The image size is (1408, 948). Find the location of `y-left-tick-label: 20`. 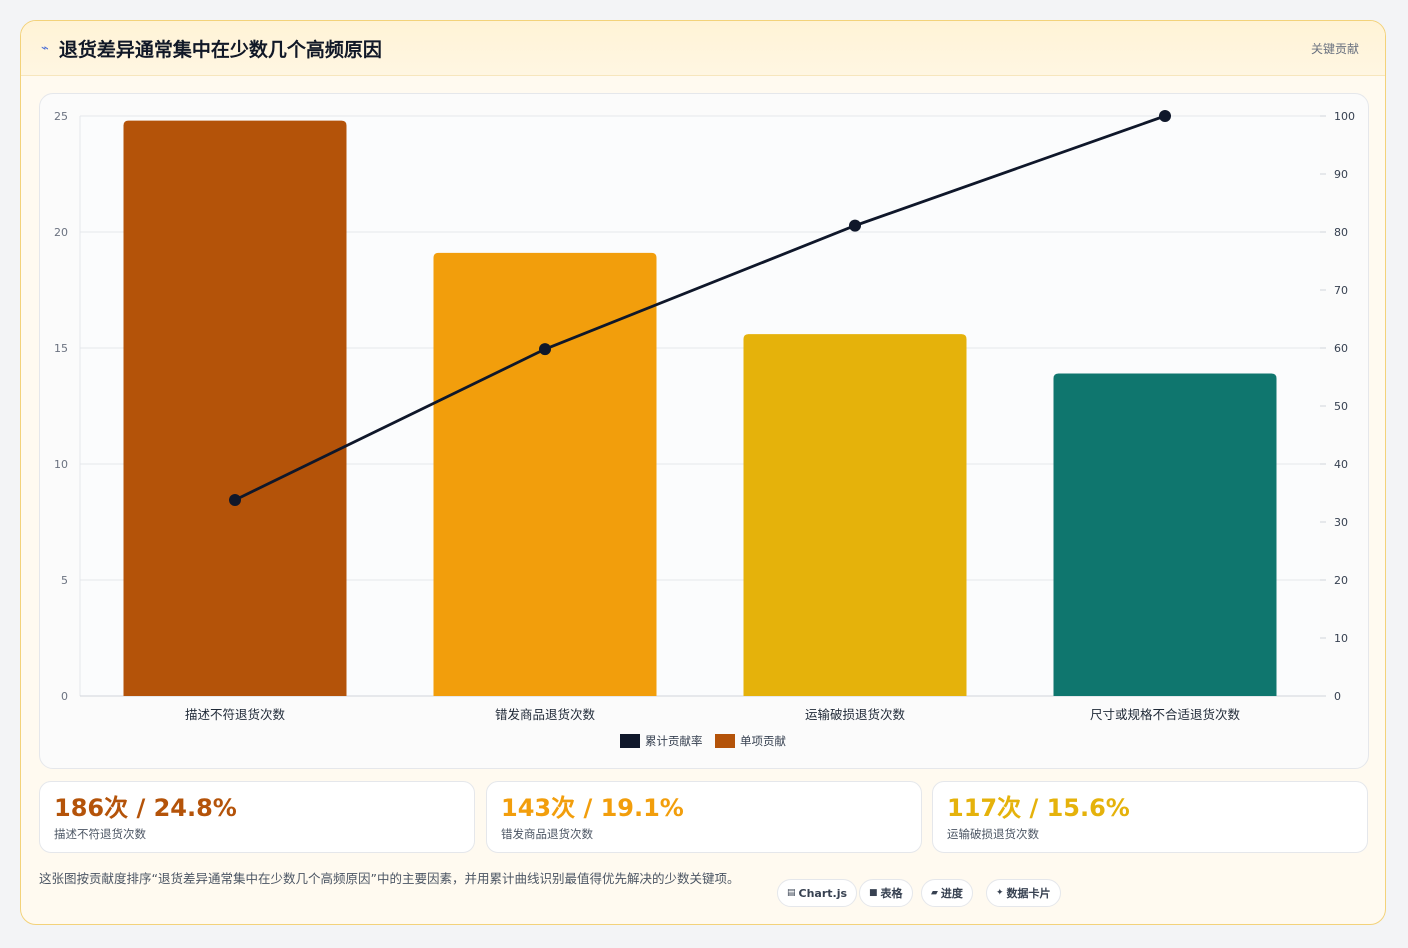

y-left-tick-label: 20 is located at coordinates (61, 232).